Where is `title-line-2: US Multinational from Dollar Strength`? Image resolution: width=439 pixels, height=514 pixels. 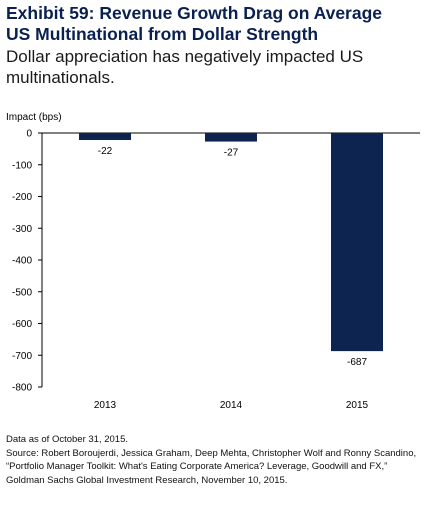 title-line-2: US Multinational from Dollar Strength is located at coordinates (162, 34).